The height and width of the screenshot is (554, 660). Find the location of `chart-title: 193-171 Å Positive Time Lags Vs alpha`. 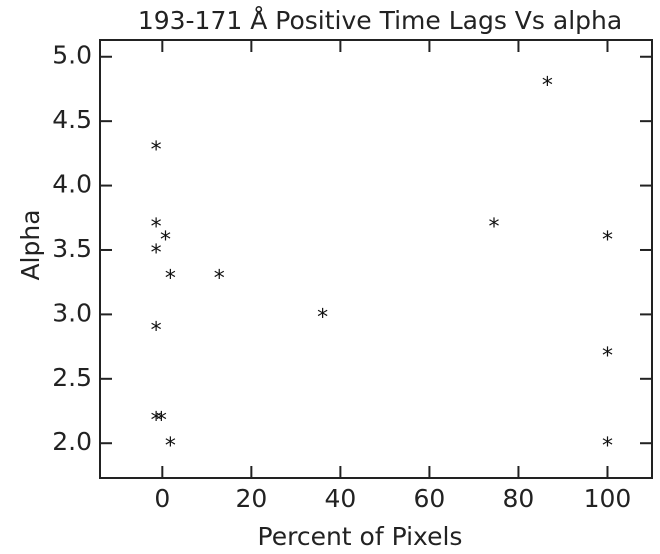

chart-title: 193-171 Å Positive Time Lags Vs alpha is located at coordinates (380, 20).